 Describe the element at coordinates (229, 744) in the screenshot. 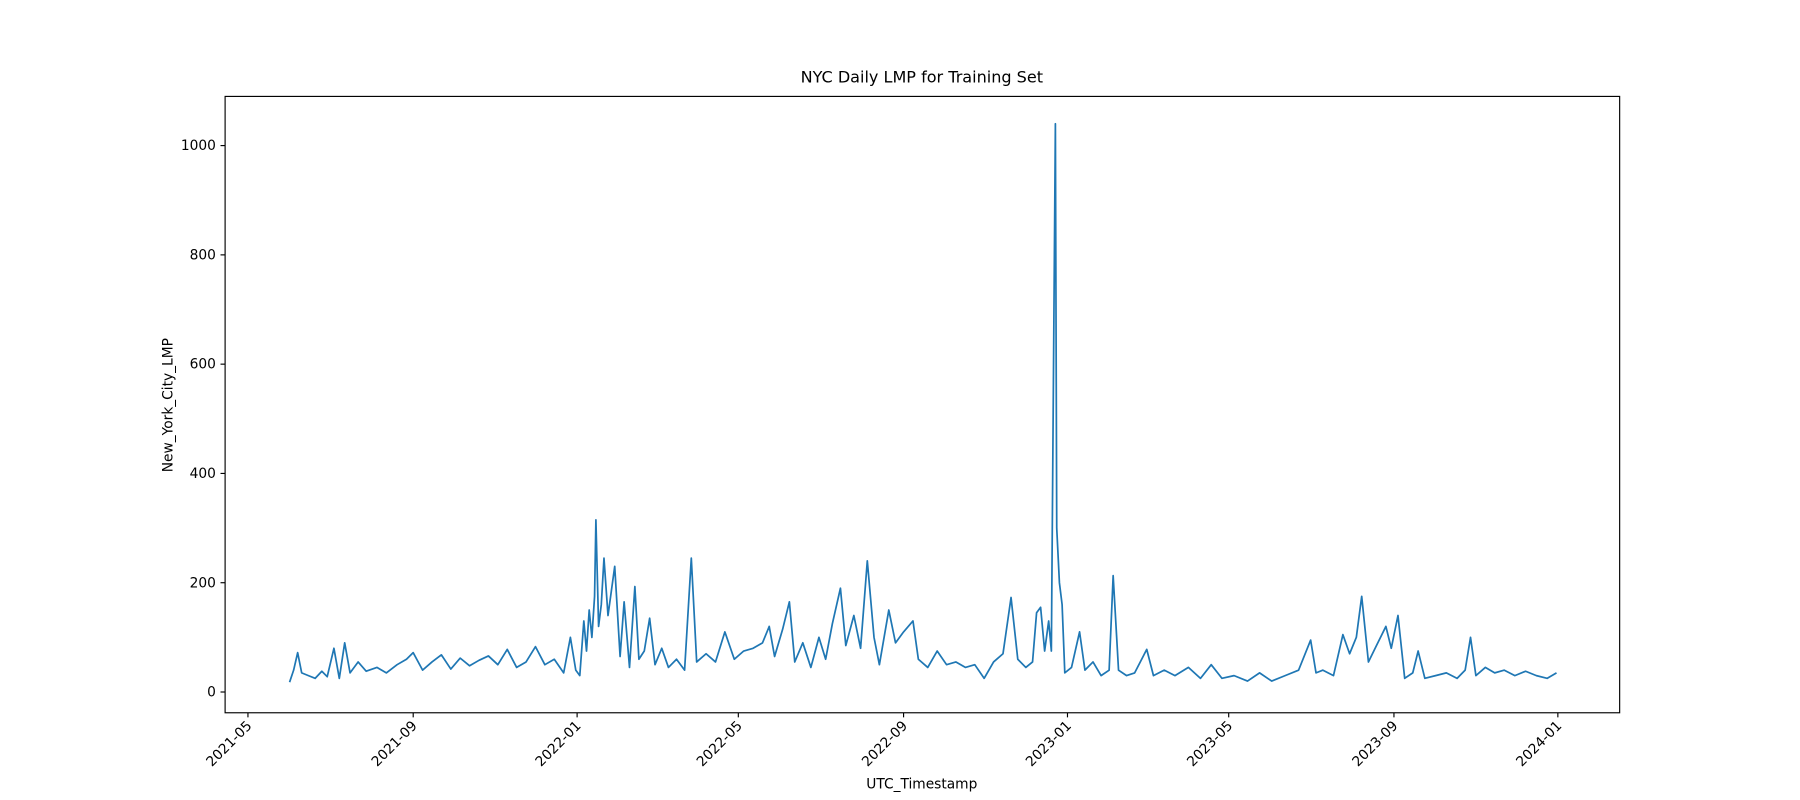

I see `x-tick-label: 2021-05` at that location.